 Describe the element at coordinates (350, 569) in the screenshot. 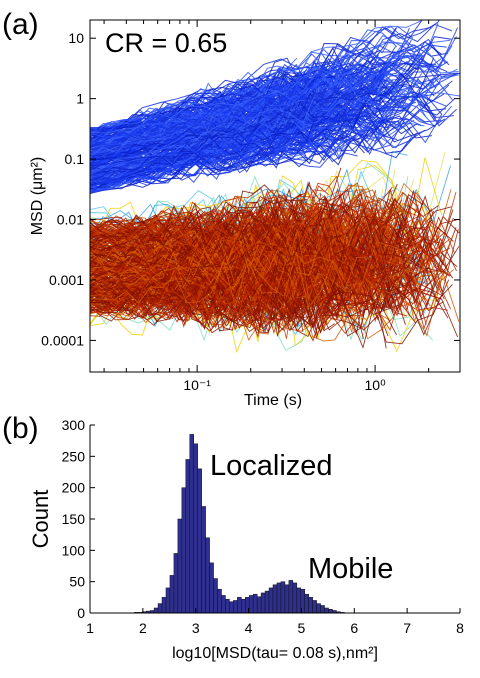

I see `mobile-annotation: Mobile` at that location.